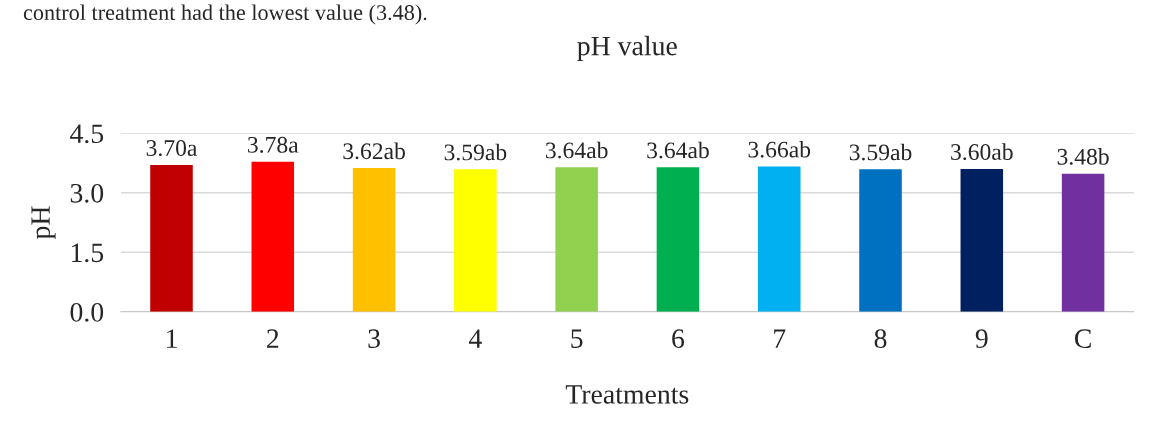 This screenshot has width=1151, height=441. I want to click on data-label: 3.48b, so click(1083, 156).